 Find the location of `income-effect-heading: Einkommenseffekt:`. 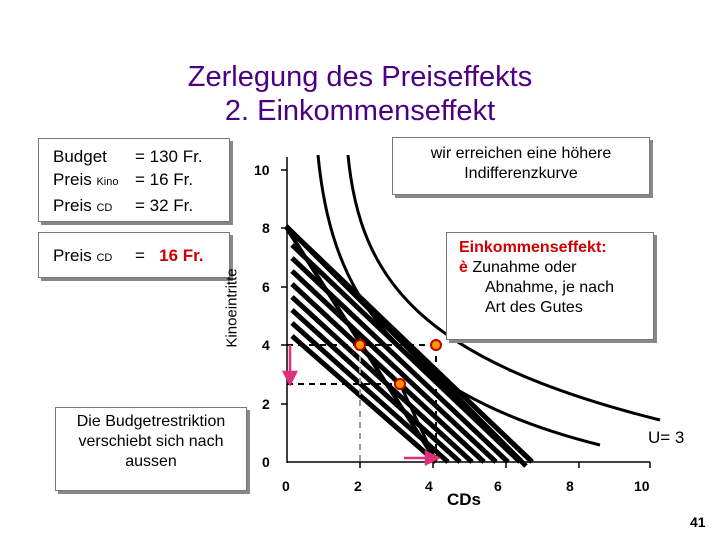

income-effect-heading: Einkommenseffekt: is located at coordinates (533, 247).